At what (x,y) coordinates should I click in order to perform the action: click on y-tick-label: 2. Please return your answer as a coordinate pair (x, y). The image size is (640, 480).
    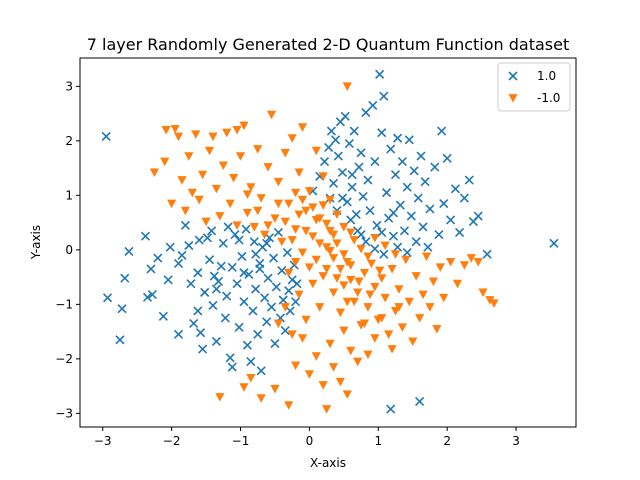
    Looking at the image, I should click on (69, 141).